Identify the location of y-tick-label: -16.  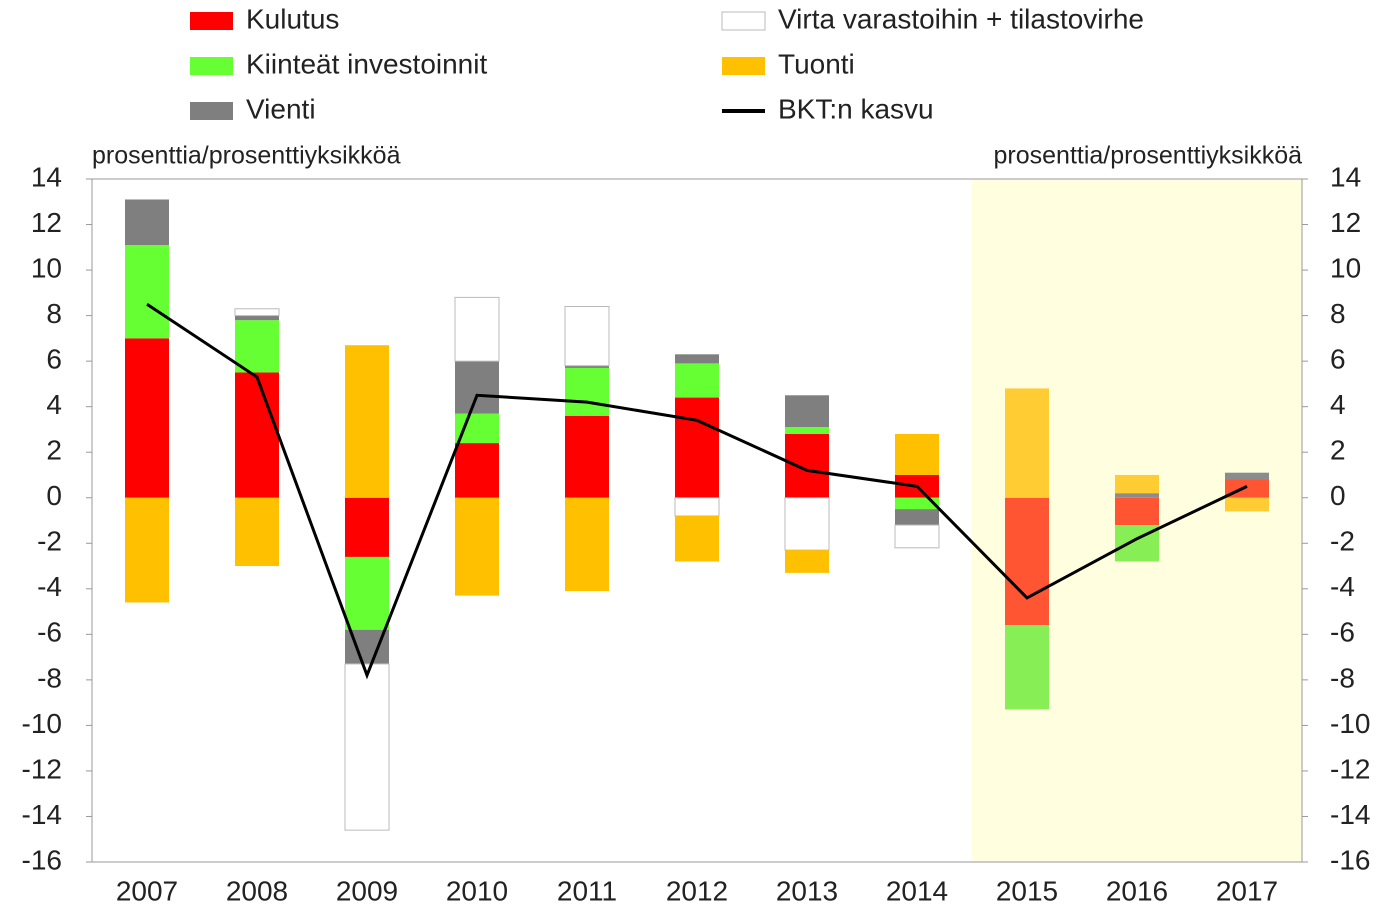
(42, 859).